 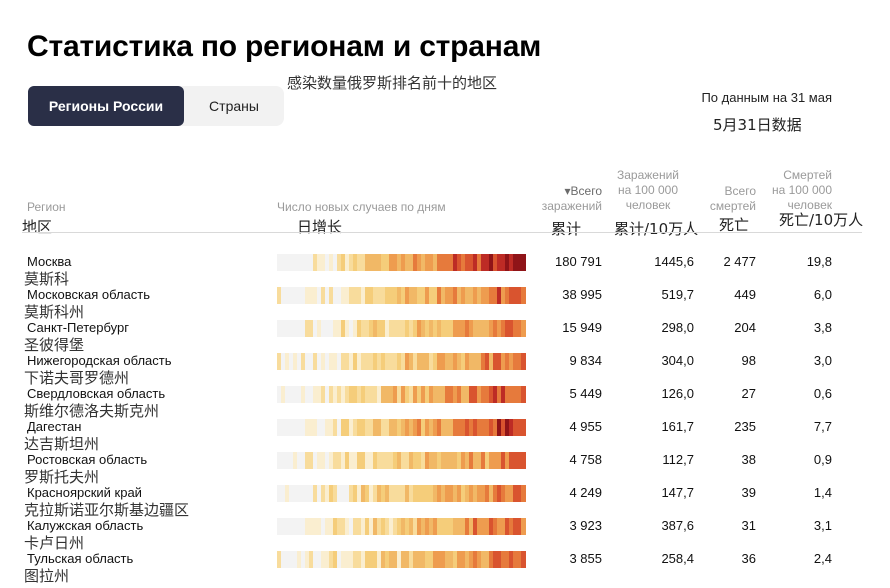 I want to click on column-header-deaths-per100k: Смертей на 100 000 человек, so click(x=802, y=190).